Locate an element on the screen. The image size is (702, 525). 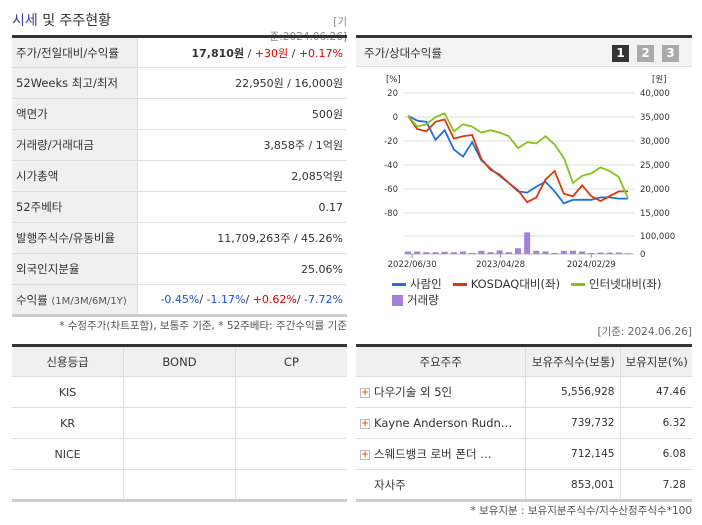
quote-value: 22,950원 / 16,000원 is located at coordinates (242, 83).